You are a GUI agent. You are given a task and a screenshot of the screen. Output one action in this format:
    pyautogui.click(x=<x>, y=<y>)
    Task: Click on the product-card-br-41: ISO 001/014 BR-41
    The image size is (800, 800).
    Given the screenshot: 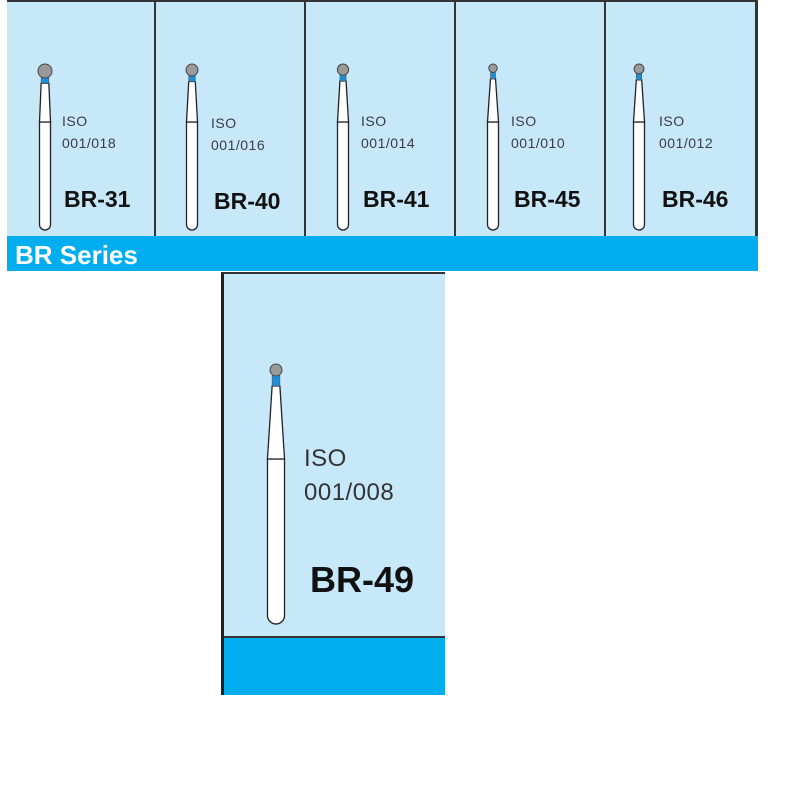 What is the action you would take?
    pyautogui.click(x=381, y=119)
    